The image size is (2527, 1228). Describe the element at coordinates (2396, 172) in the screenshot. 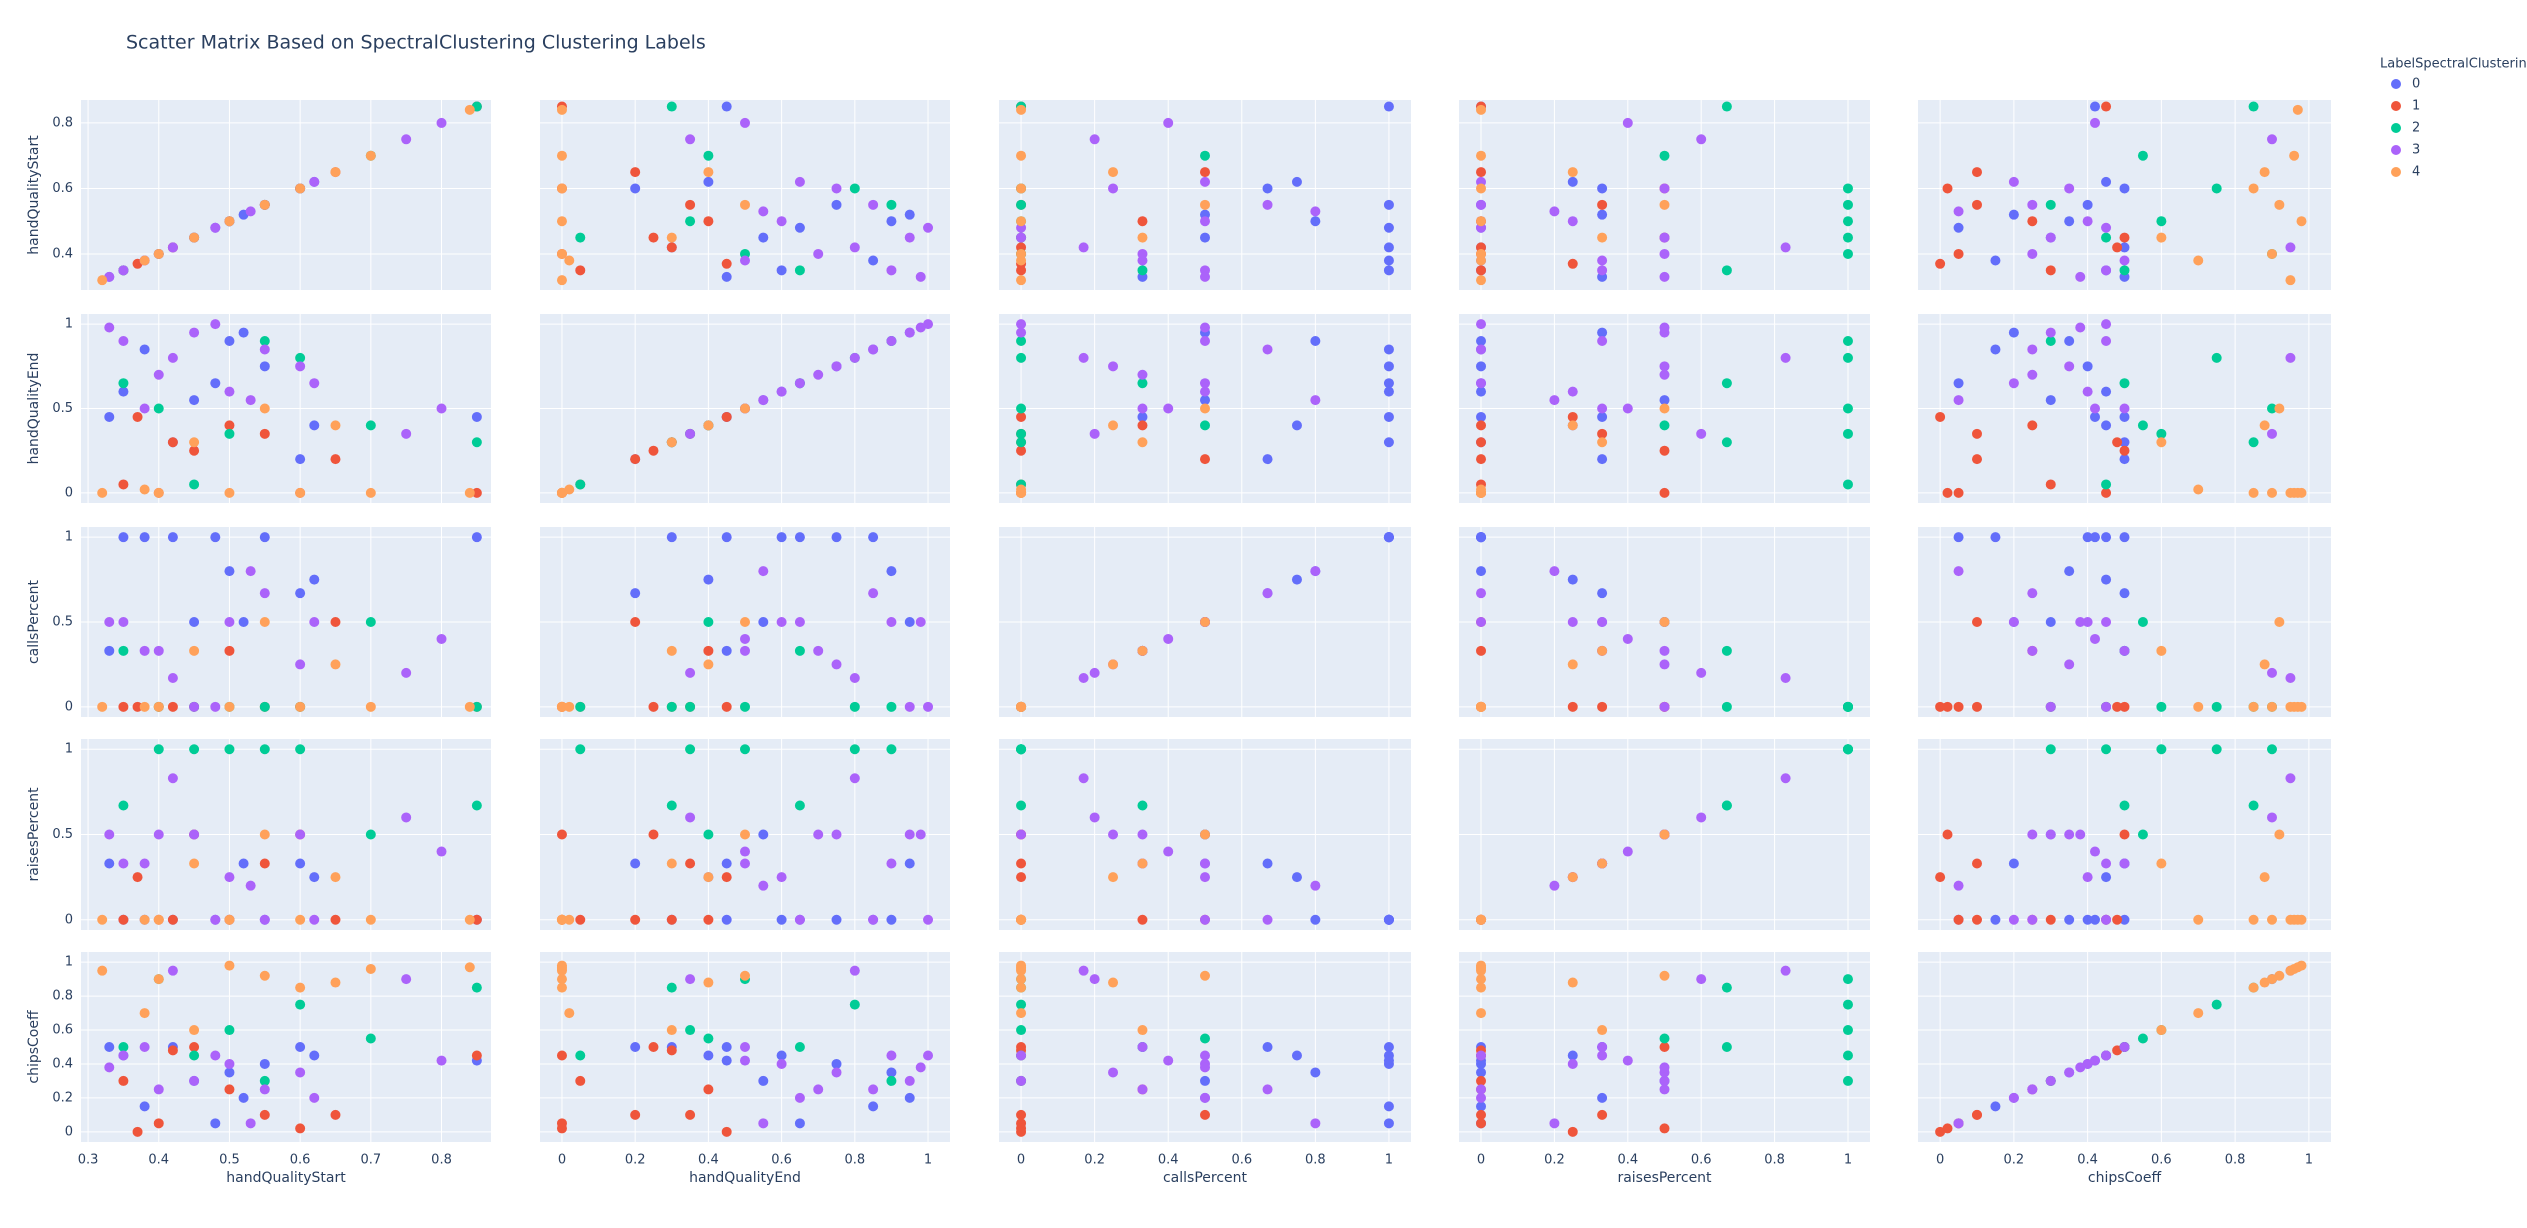

I see `legend-marker` at that location.